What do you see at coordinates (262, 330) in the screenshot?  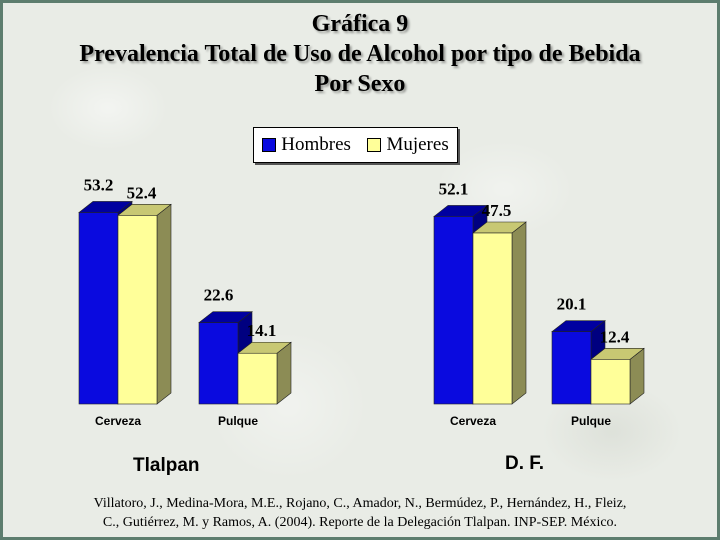 I see `value-label-mujeres-tlalpan-pulque: 14.1` at bounding box center [262, 330].